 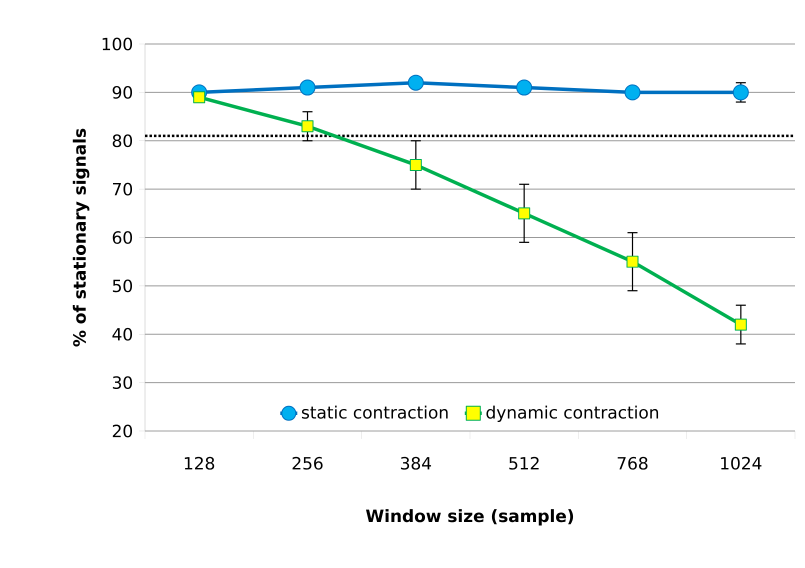 I want to click on x-tick-label: 512, so click(x=524, y=463).